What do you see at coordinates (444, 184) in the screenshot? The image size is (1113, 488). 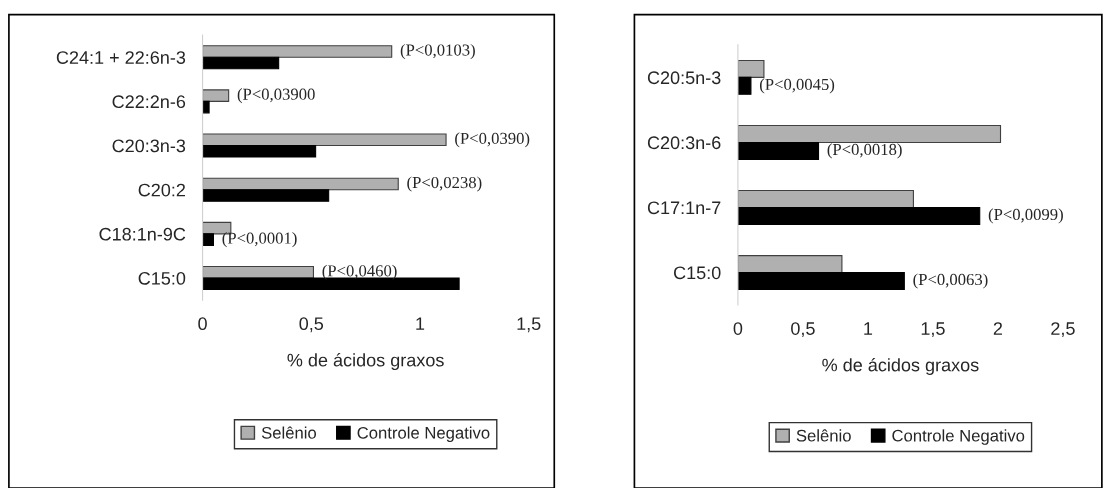 I see `annotation: (P<0,0238)` at bounding box center [444, 184].